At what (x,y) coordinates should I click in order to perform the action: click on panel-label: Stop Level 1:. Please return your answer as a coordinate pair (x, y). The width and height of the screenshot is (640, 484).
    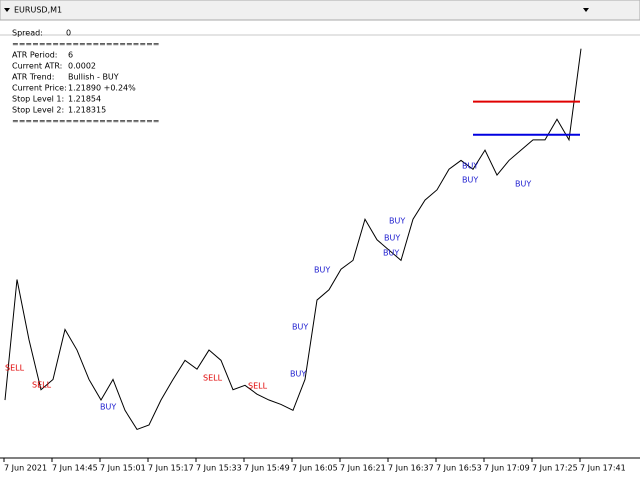
    Looking at the image, I should click on (38, 99).